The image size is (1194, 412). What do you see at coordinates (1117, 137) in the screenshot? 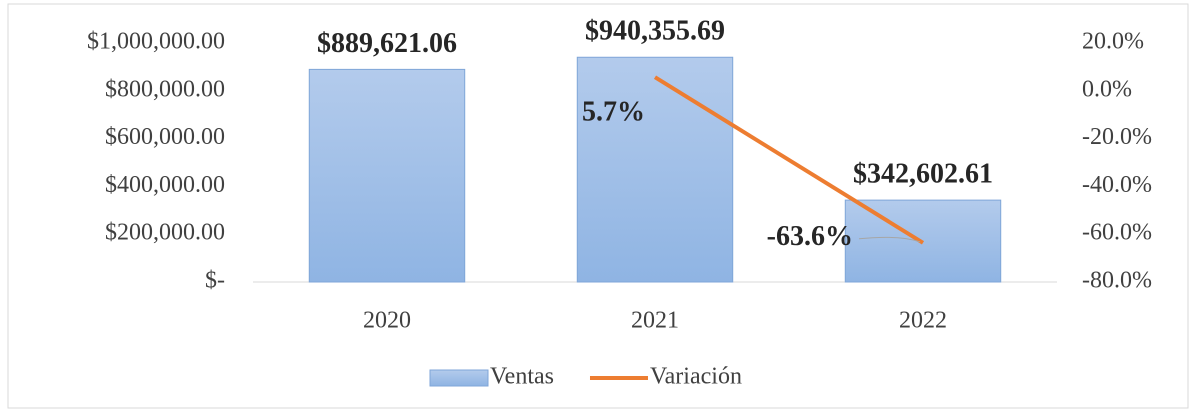
I see `y2-tick-label: -20.0%` at bounding box center [1117, 137].